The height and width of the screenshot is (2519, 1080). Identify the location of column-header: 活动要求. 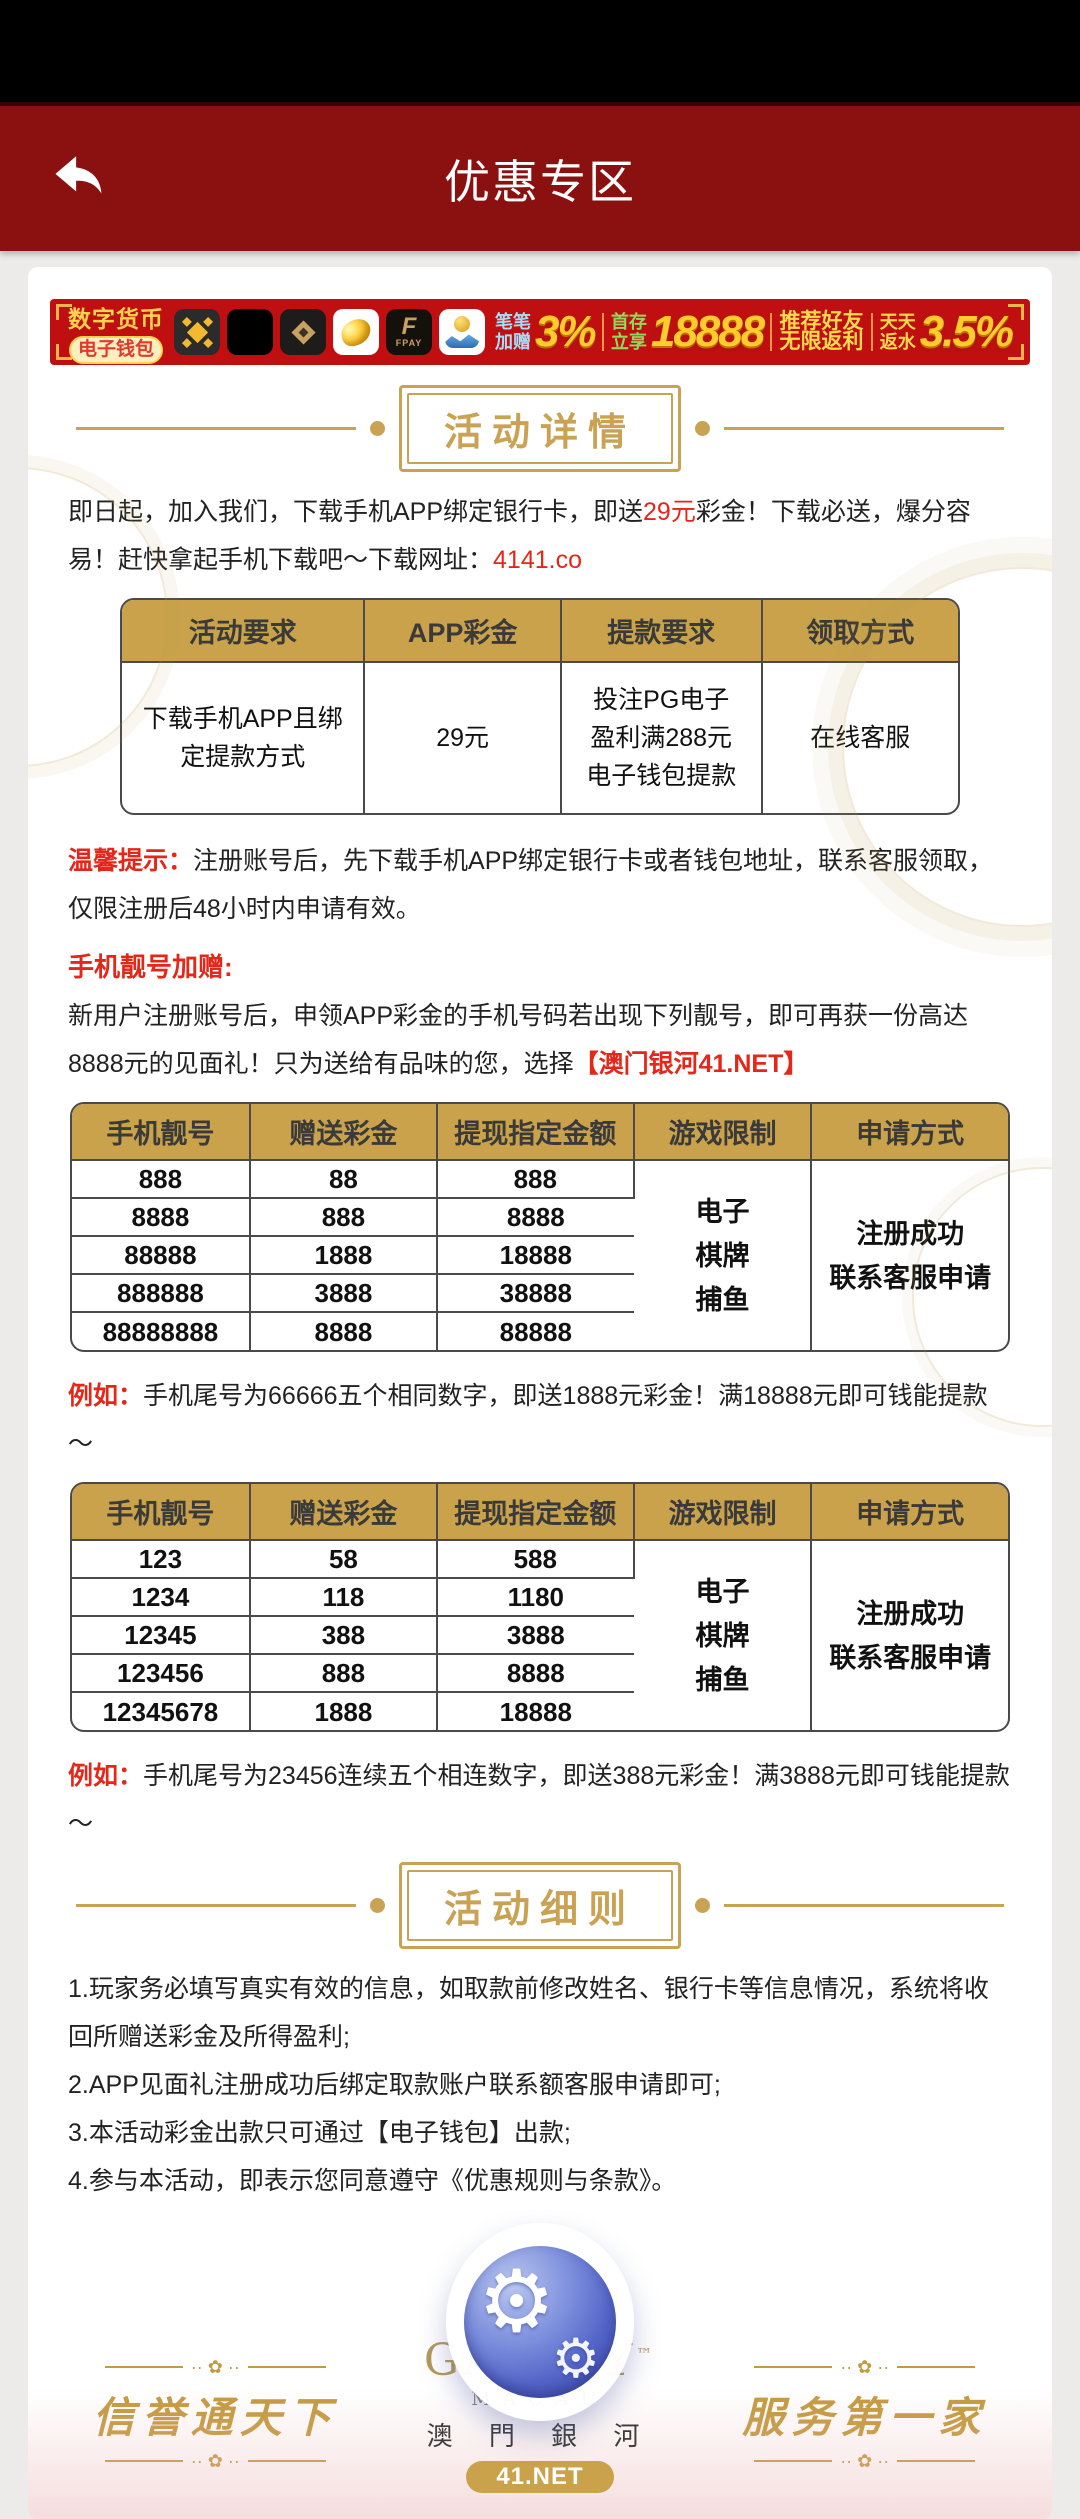
(244, 631).